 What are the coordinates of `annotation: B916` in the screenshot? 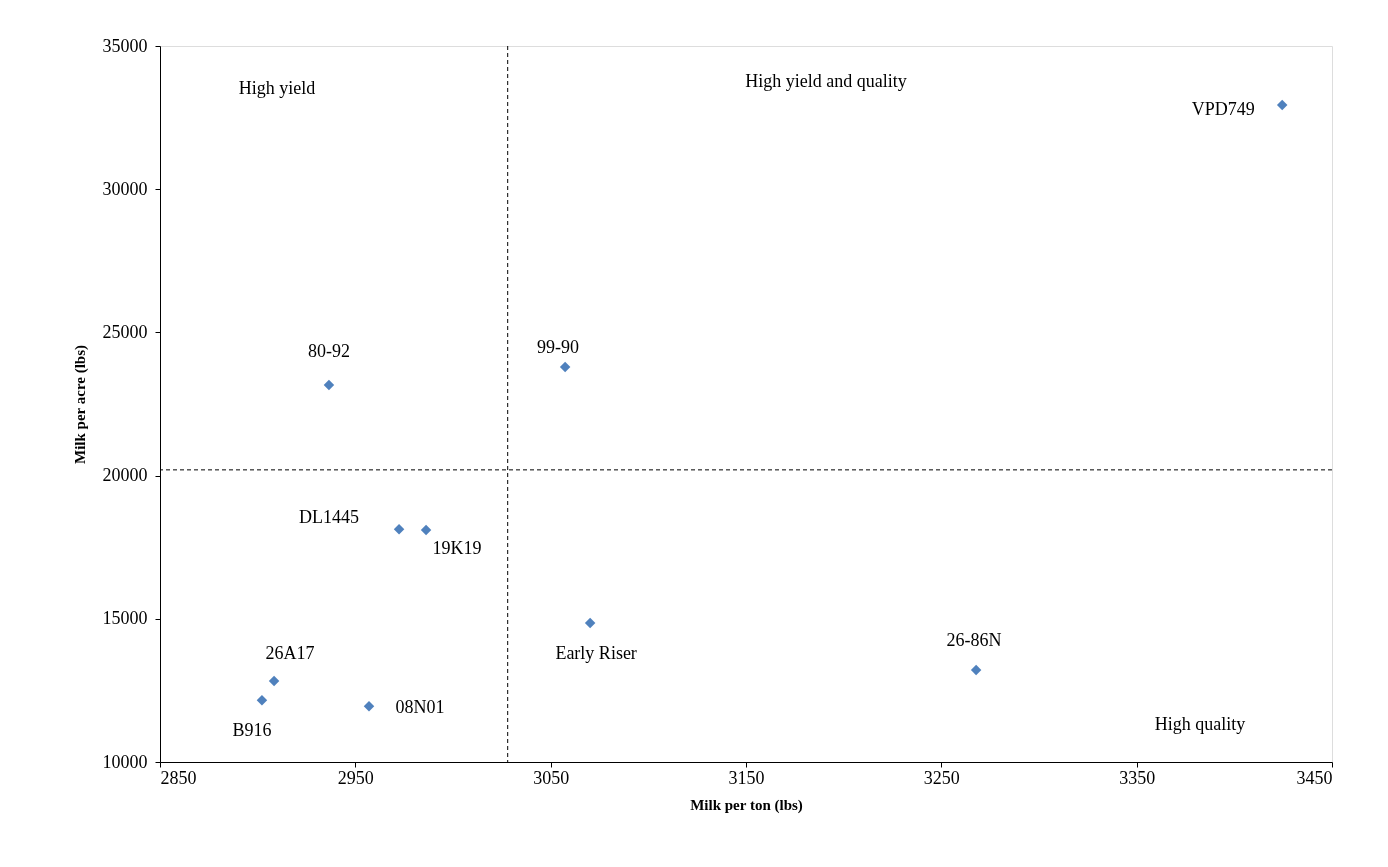 It's located at (252, 730).